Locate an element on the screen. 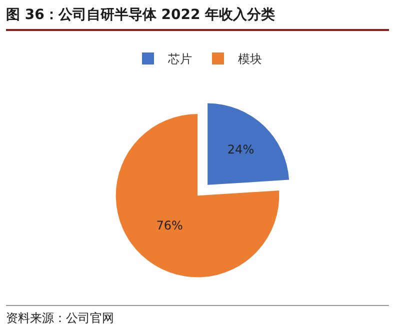 The height and width of the screenshot is (336, 395). text: 资料来源：公司官网 is located at coordinates (197, 316).